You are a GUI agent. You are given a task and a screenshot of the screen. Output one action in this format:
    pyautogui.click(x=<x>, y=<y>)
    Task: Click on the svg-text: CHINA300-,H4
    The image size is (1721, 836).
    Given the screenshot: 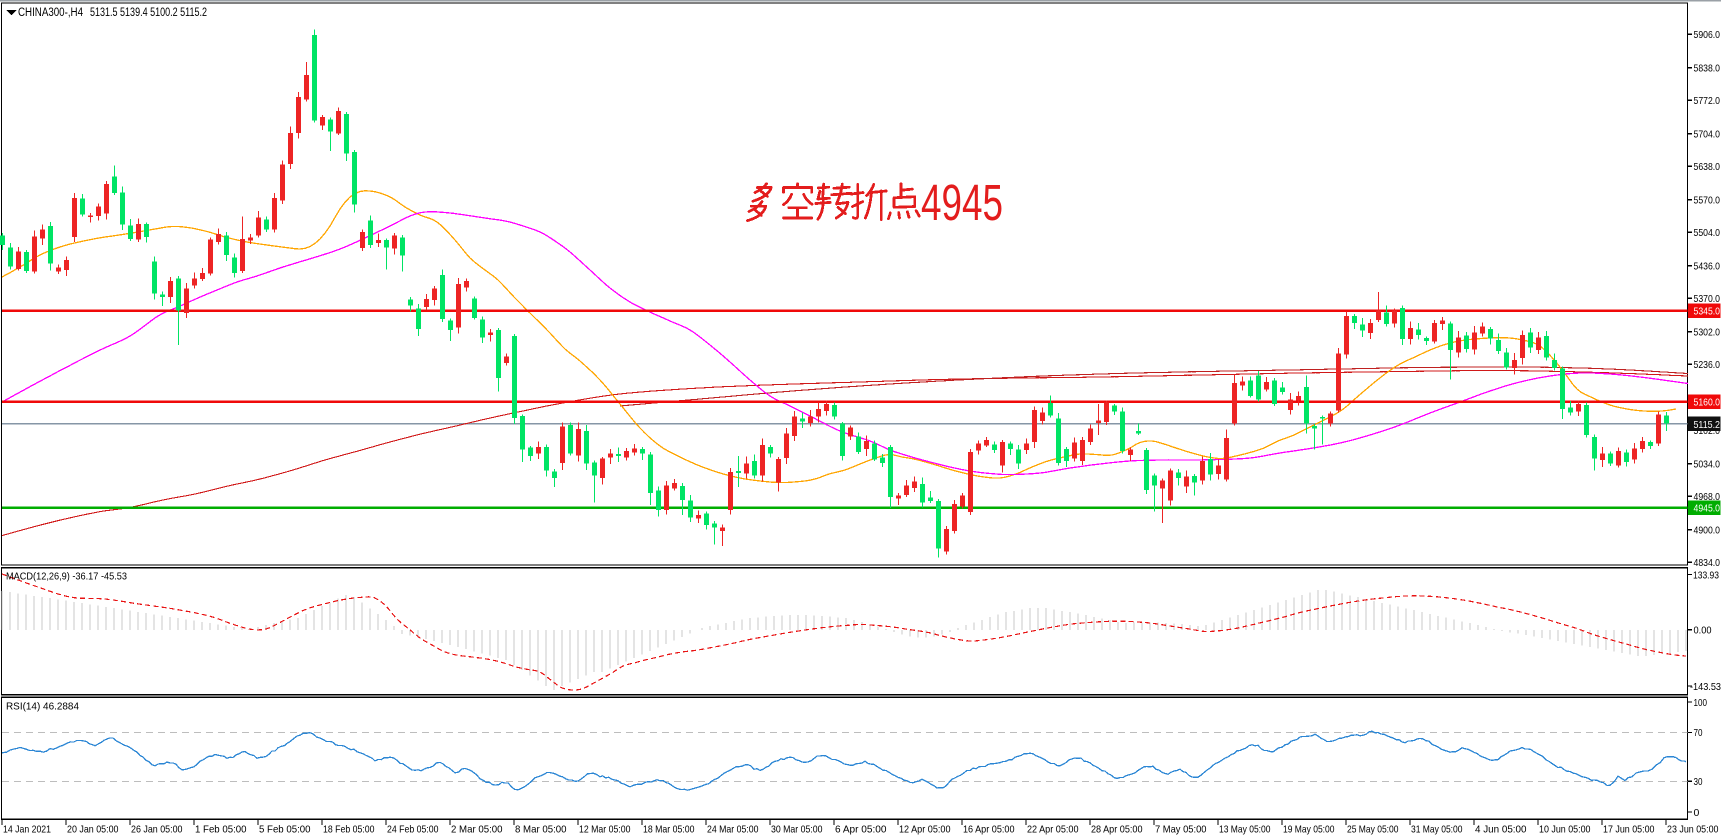 What is the action you would take?
    pyautogui.click(x=51, y=13)
    